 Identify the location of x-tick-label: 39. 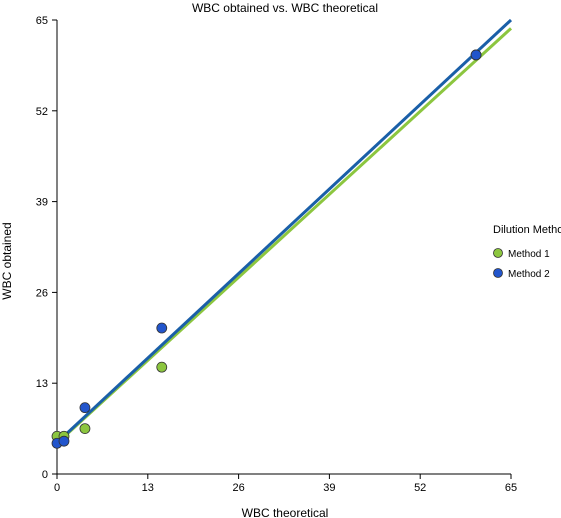
(329, 488).